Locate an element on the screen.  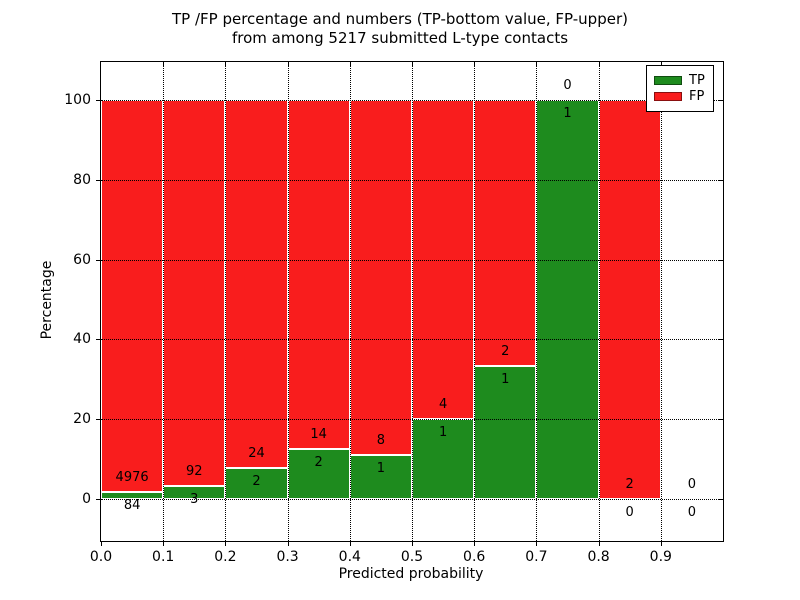
fp-count-label: 24 is located at coordinates (256, 454).